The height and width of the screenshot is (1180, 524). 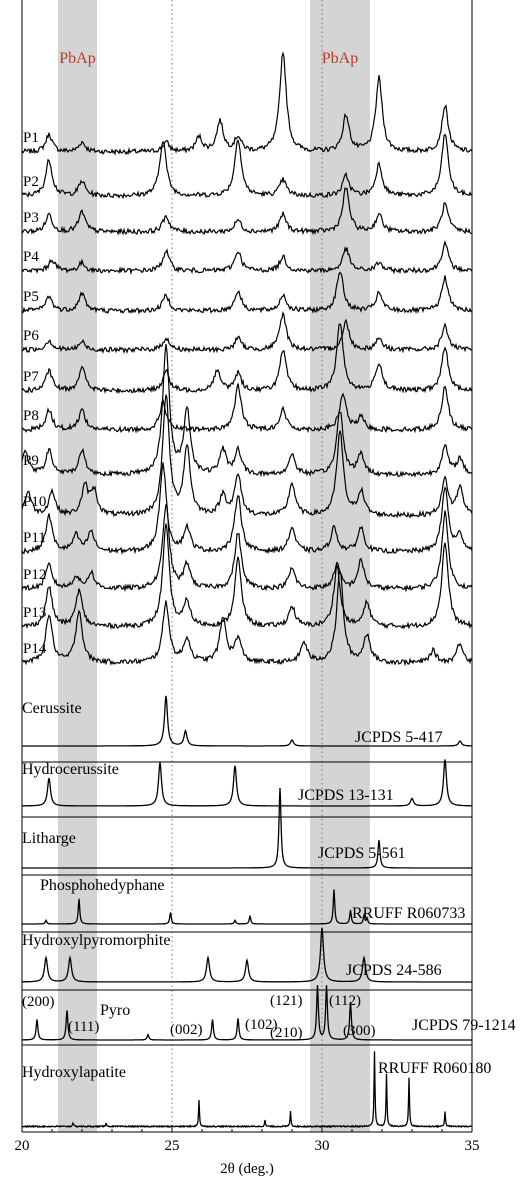 What do you see at coordinates (49, 838) in the screenshot?
I see `reference-label: Litharge` at bounding box center [49, 838].